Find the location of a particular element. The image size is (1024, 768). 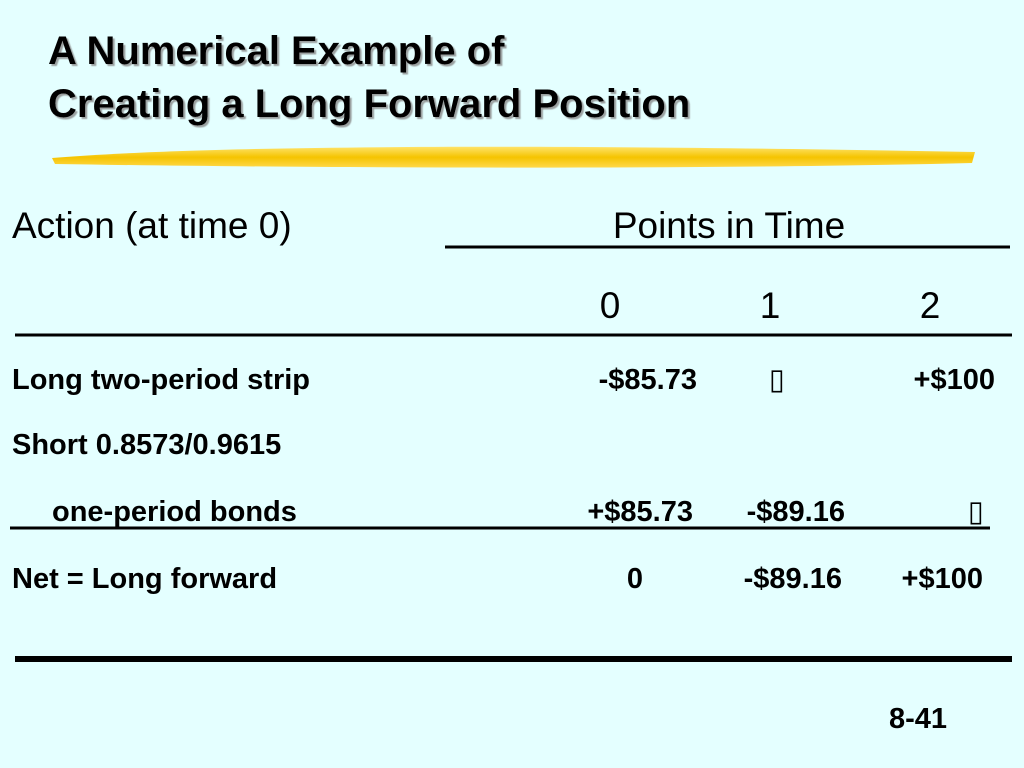

cash-flow: -$85.73 is located at coordinates (648, 380).